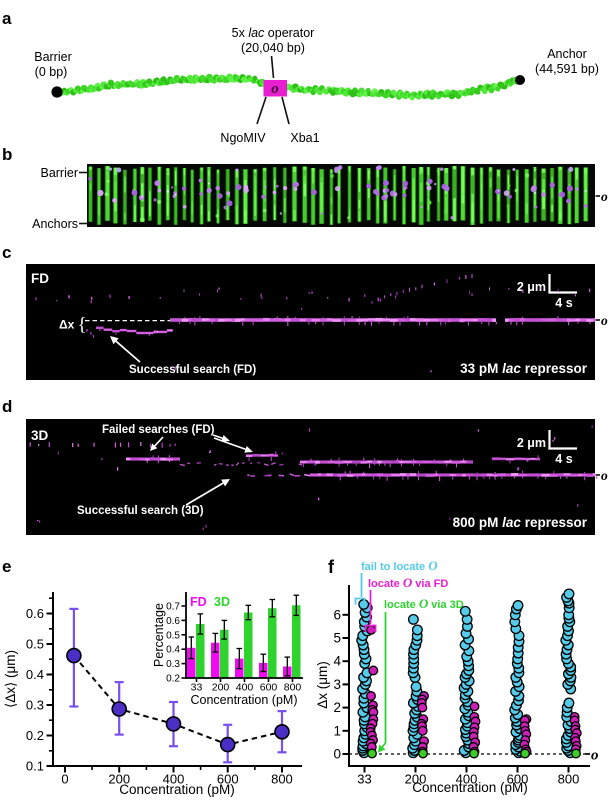  I want to click on svg-text: 6, so click(337, 614).